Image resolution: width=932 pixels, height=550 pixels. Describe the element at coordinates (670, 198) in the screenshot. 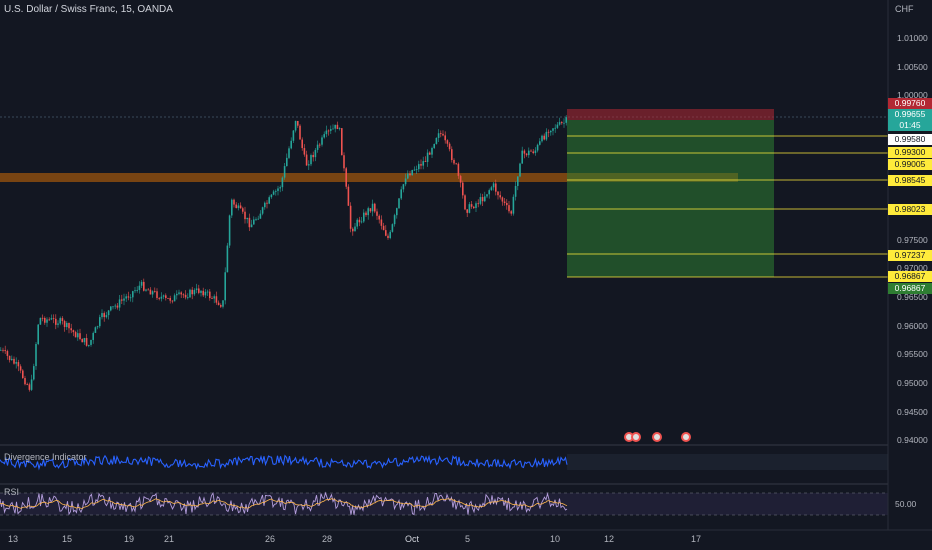

I see `take-profit-zone` at that location.